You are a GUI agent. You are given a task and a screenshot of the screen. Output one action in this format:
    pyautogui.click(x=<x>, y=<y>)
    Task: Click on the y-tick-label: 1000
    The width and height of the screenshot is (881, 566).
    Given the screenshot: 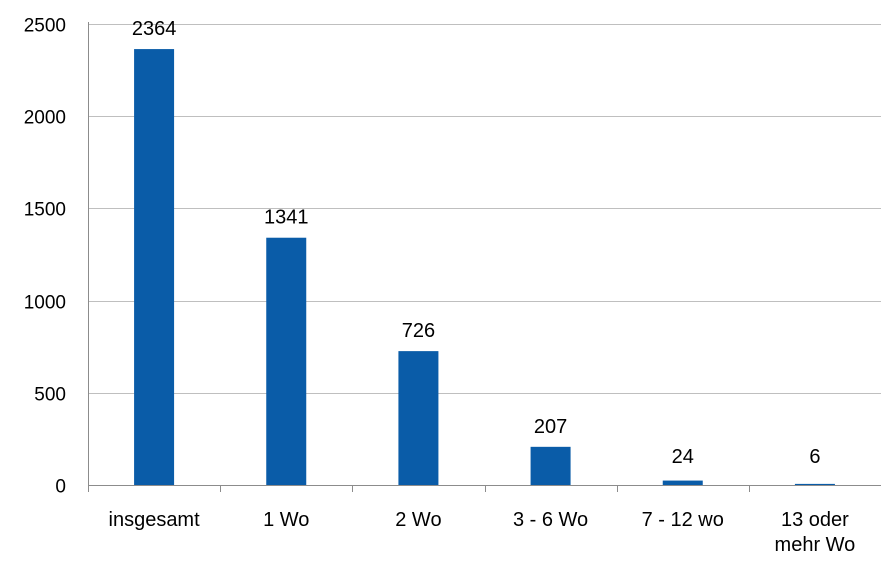 What is the action you would take?
    pyautogui.click(x=45, y=303)
    